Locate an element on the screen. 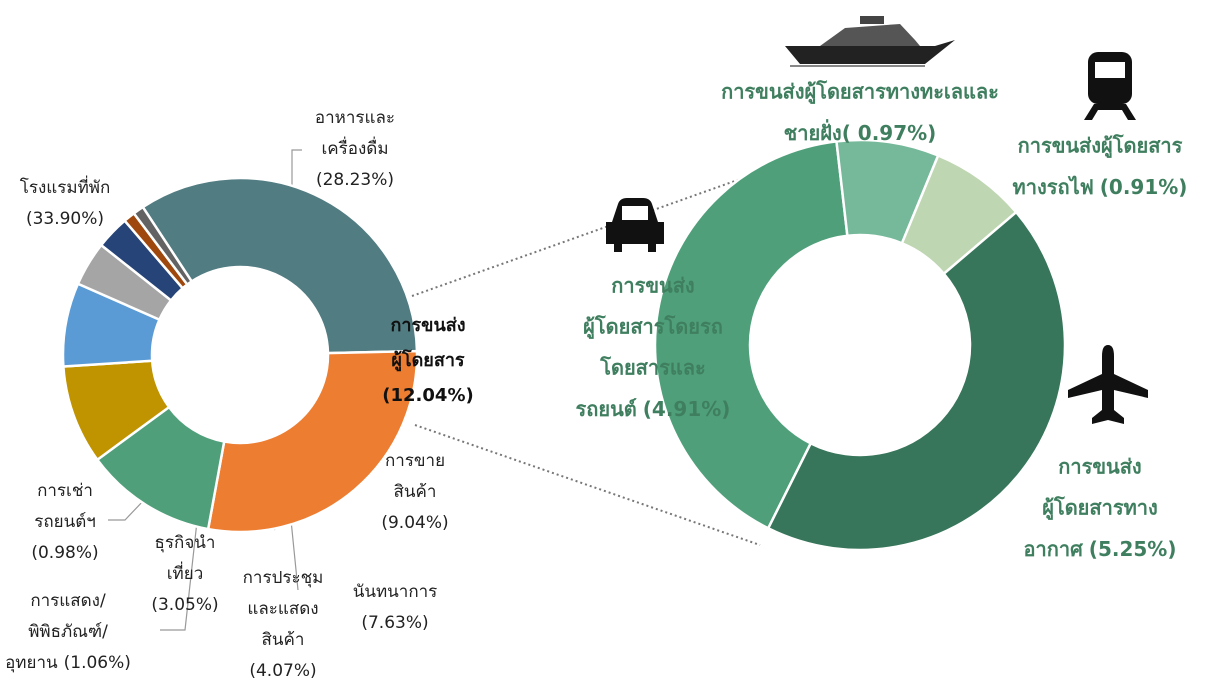 This screenshot has width=1212, height=678. category-label: ผู้โดยสารโดยรถ is located at coordinates (653, 328).